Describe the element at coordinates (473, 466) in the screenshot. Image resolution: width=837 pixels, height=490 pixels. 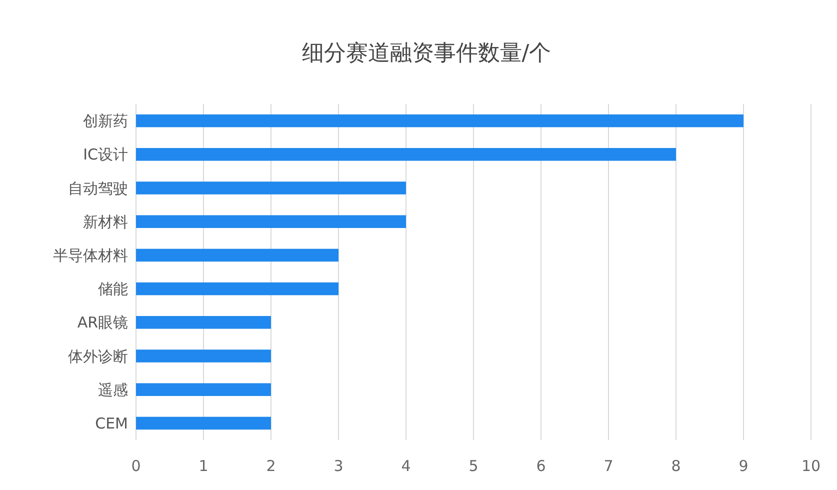
I see `x-tick-label: 5` at that location.